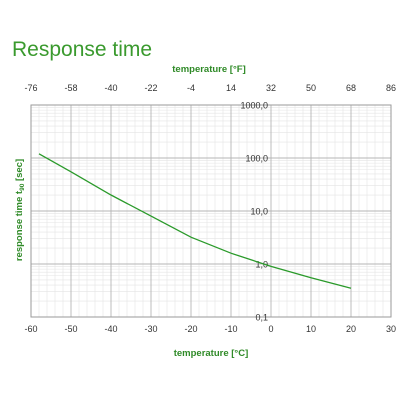  I want to click on y-tick-label: 100,0, so click(256, 159).